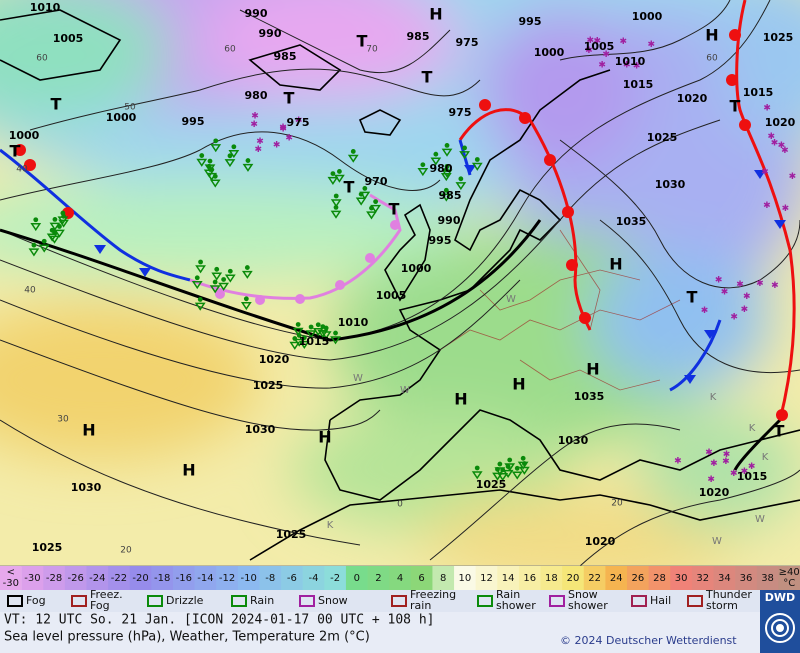 Image resolution: width=800 pixels, height=653 pixels. What do you see at coordinates (746, 578) in the screenshot?
I see `scale-label: 36` at bounding box center [746, 578].